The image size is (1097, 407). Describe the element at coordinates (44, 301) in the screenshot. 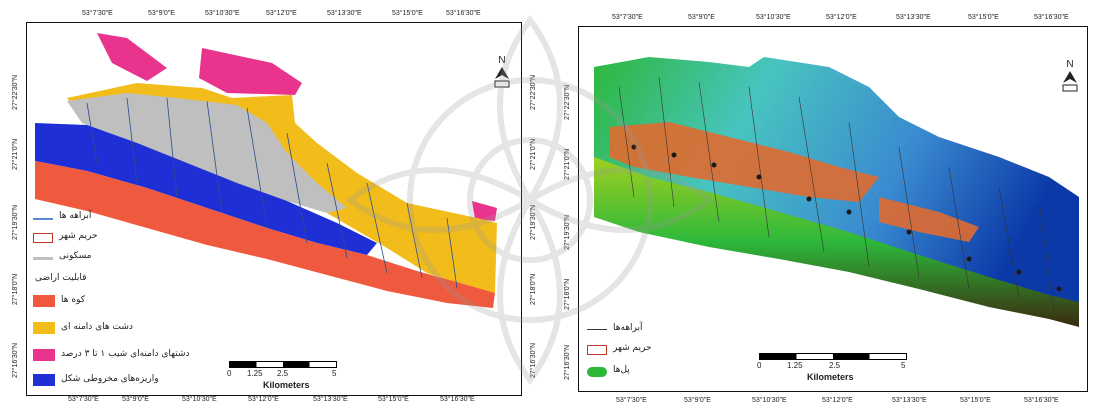

I see `legend-mountains-swatch` at that location.